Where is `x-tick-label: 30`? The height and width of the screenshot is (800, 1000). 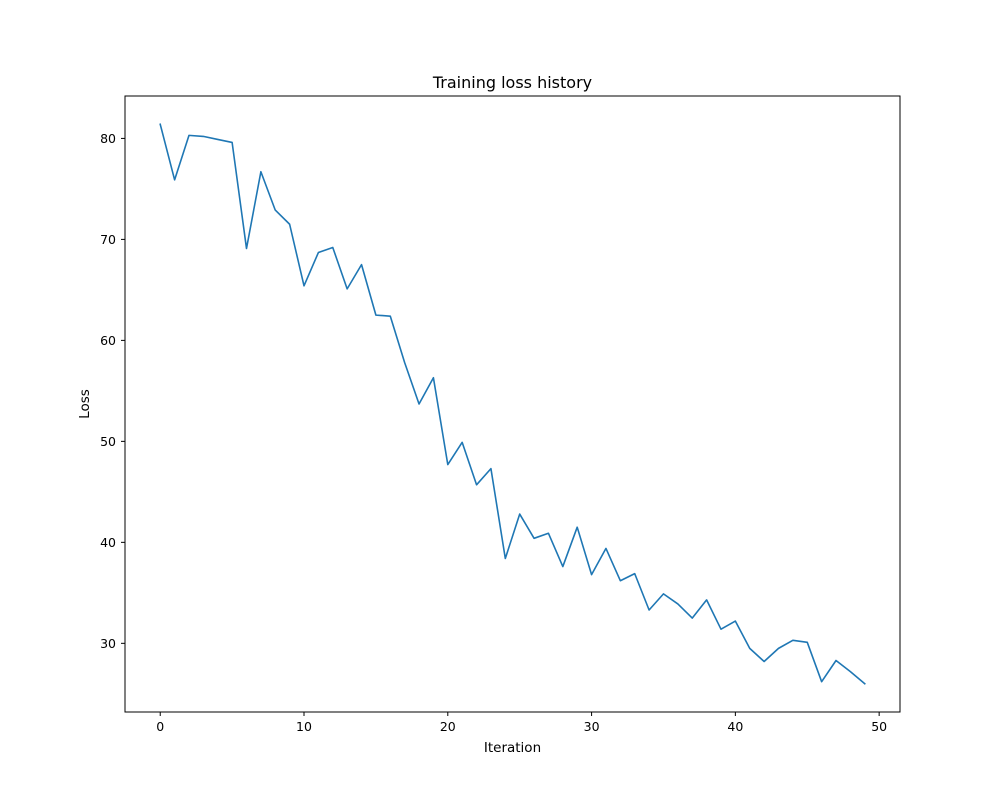 x-tick-label: 30 is located at coordinates (592, 726).